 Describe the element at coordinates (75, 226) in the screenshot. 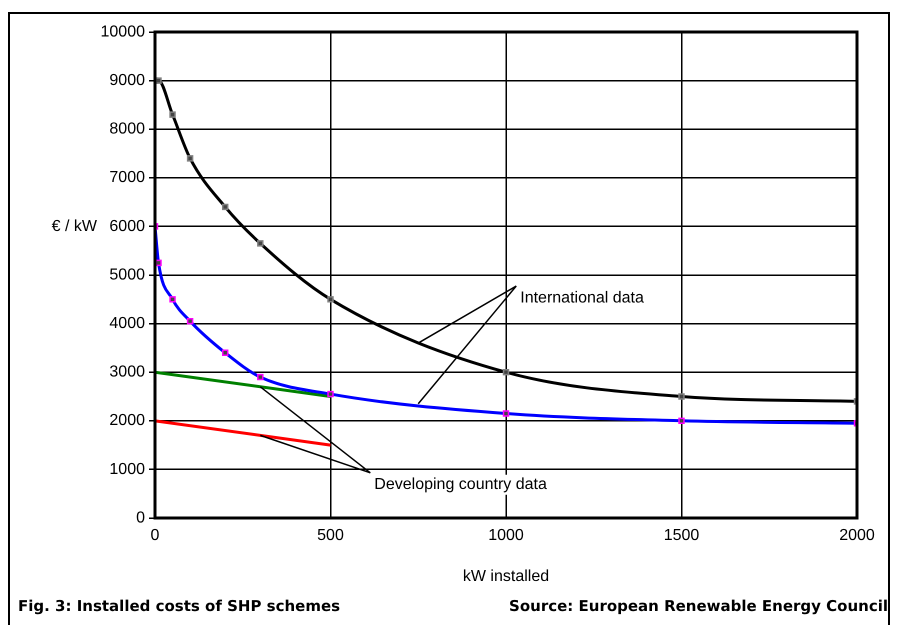

I see `y-axis-title: € / kW` at that location.